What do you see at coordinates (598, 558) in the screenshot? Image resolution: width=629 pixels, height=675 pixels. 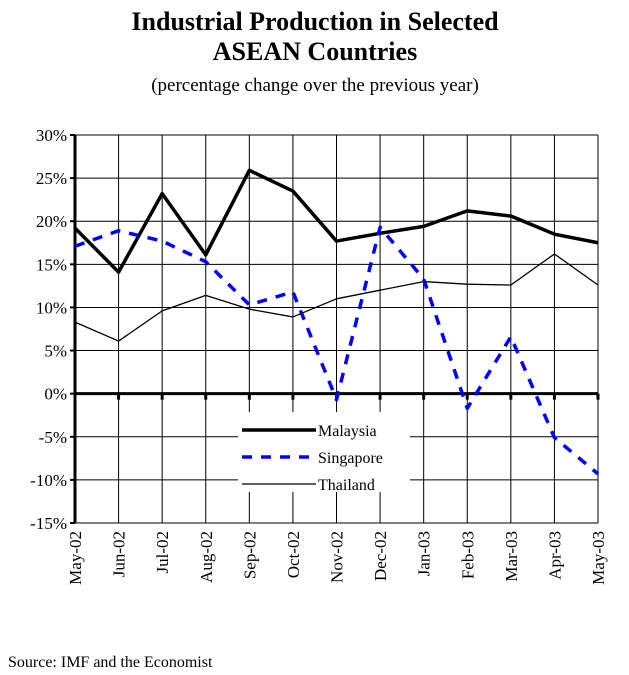 I see `x-tick-label: May-03` at bounding box center [598, 558].